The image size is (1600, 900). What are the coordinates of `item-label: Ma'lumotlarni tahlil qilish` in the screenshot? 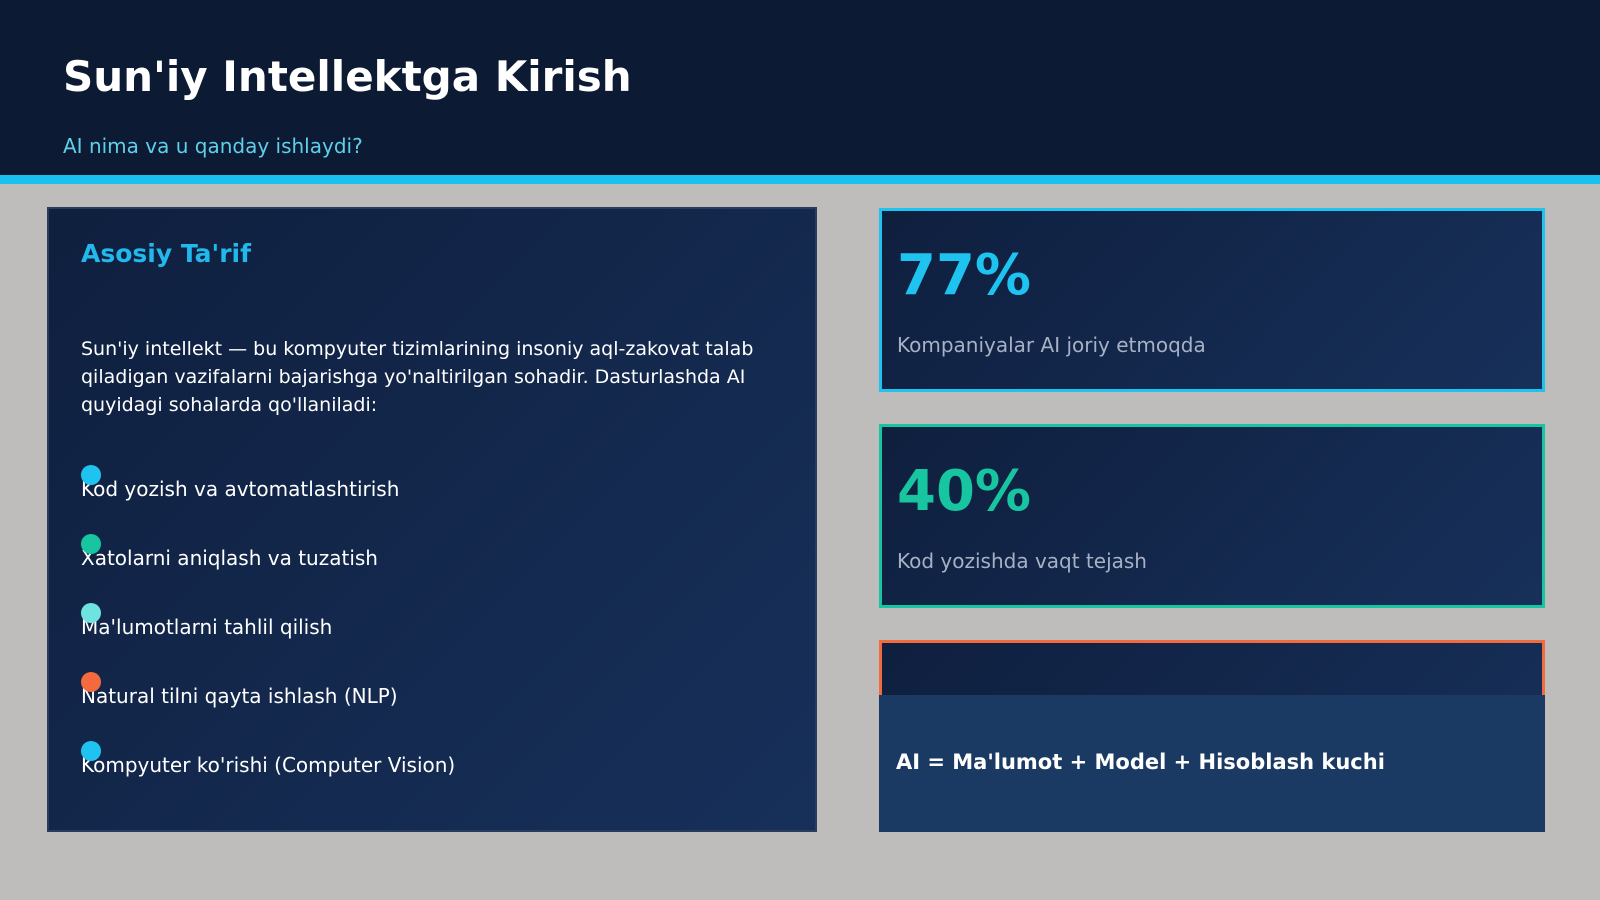 It's located at (207, 627).